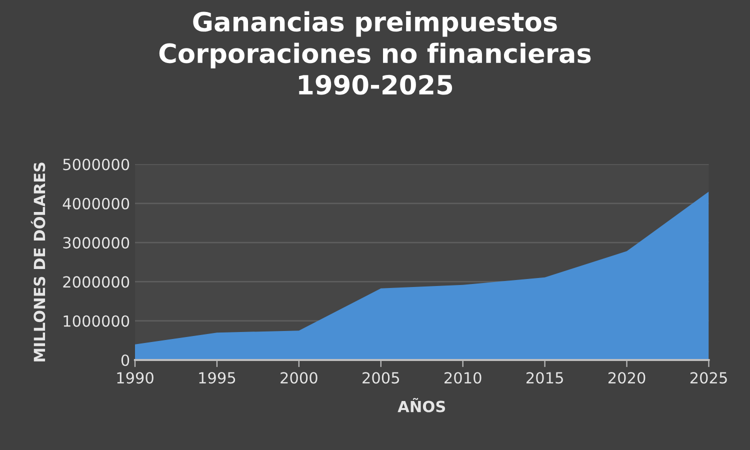 This screenshot has width=750, height=450. I want to click on x-tick-label: 2005, so click(380, 378).